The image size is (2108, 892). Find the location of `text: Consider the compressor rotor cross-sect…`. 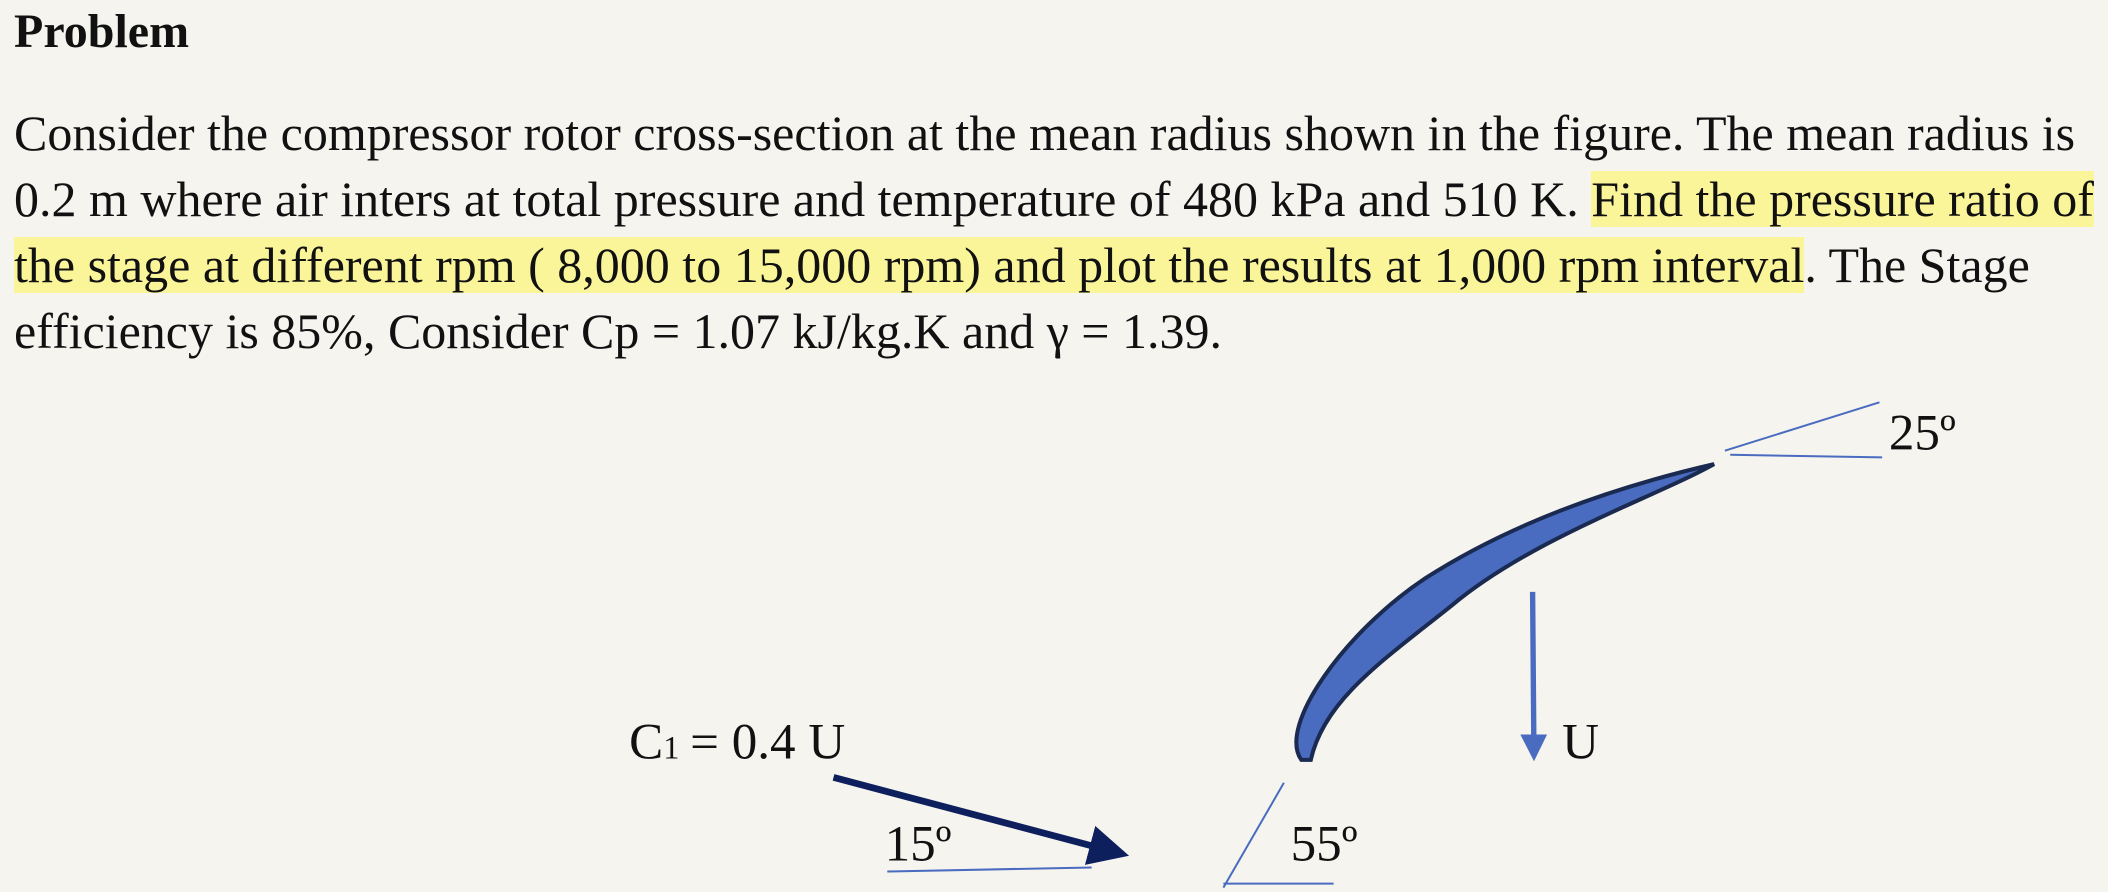

text: Consider the compressor rotor cross-sect… is located at coordinates (1045, 166).